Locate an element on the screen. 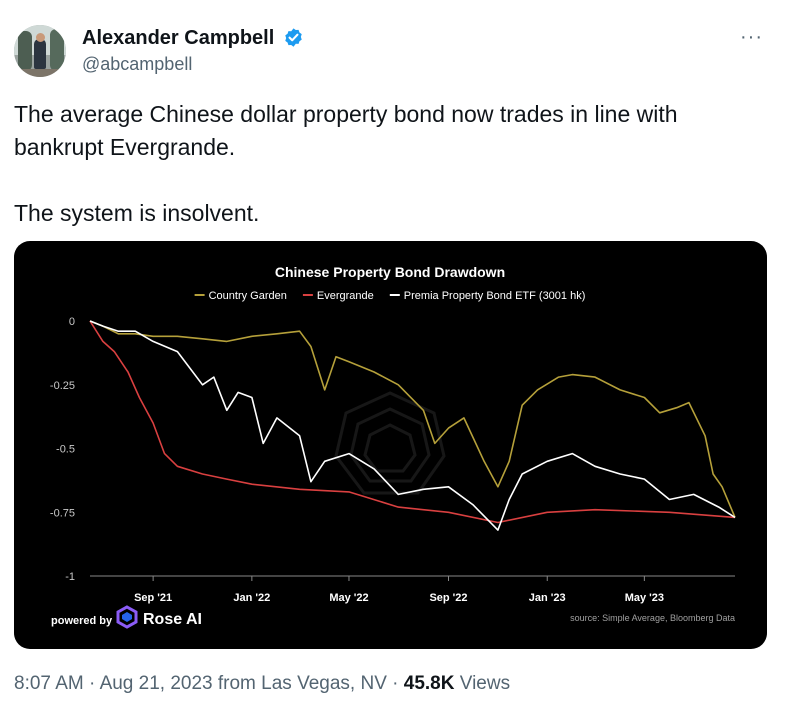 This screenshot has width=791, height=710. avatar-ground is located at coordinates (40, 73).